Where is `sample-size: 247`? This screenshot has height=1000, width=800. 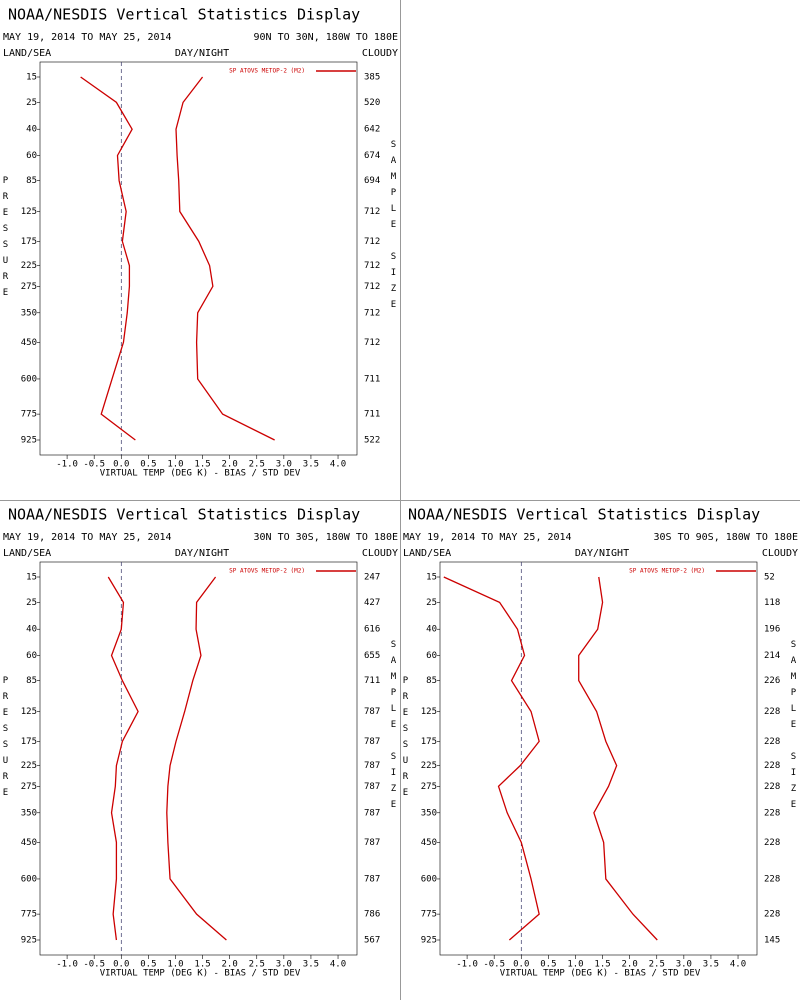 sample-size: 247 is located at coordinates (372, 578).